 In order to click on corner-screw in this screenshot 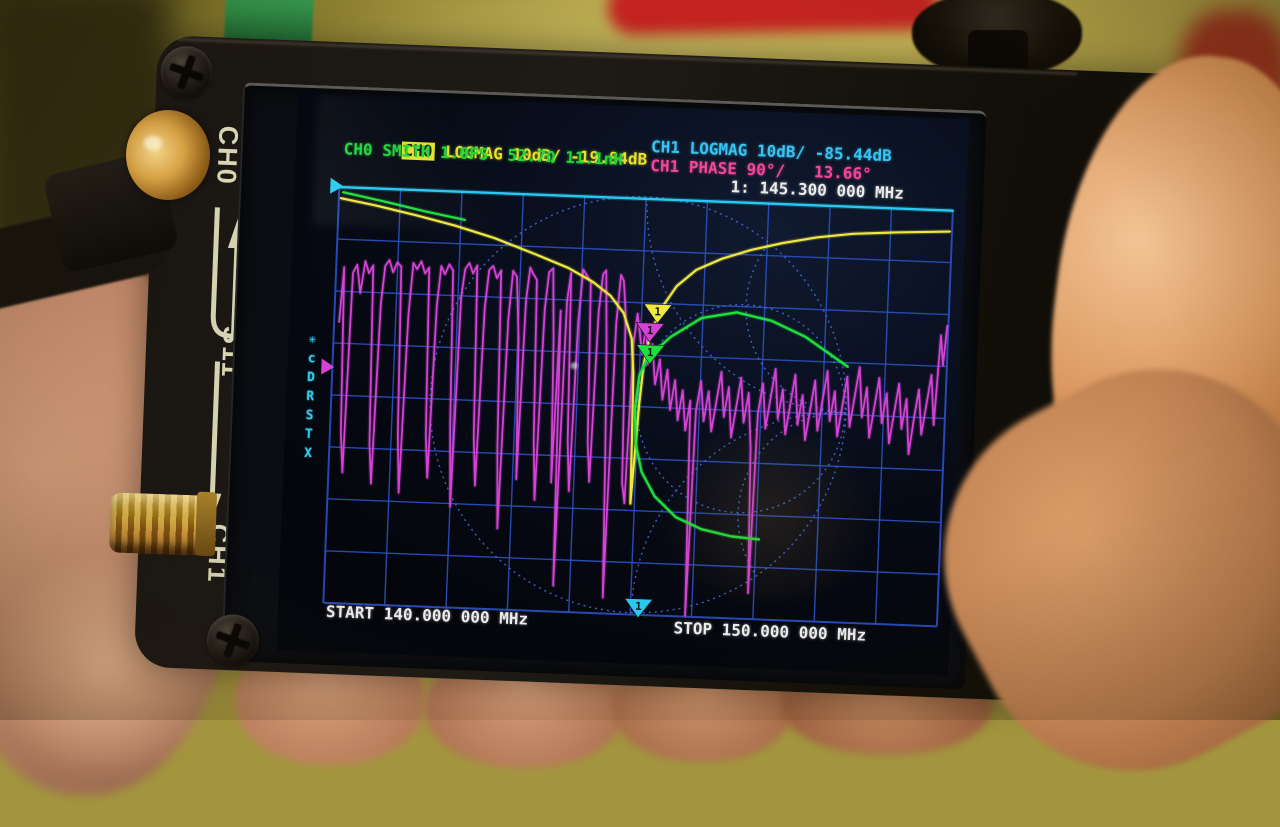, I will do `click(186, 72)`.